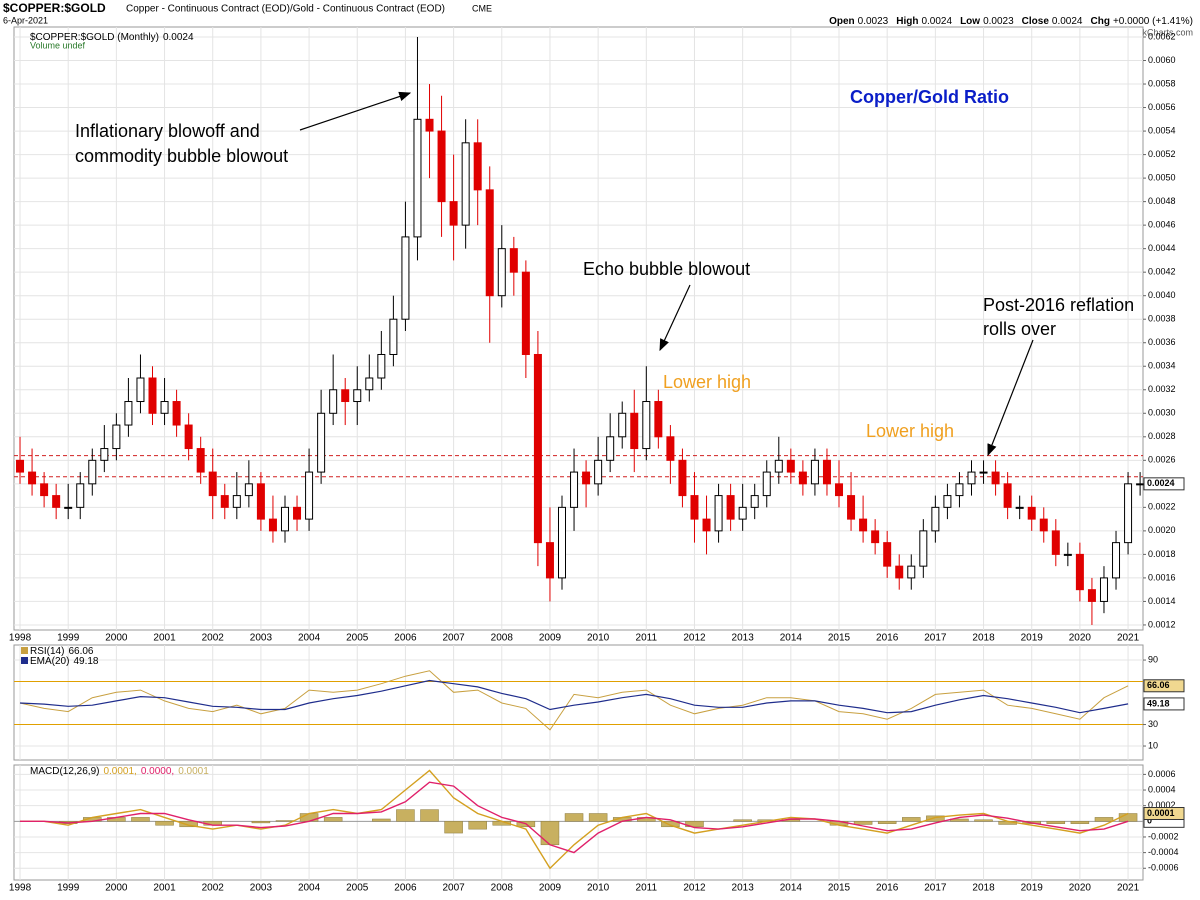  What do you see at coordinates (1162, 554) in the screenshot?
I see `y-tick-label: 0.0018` at bounding box center [1162, 554].